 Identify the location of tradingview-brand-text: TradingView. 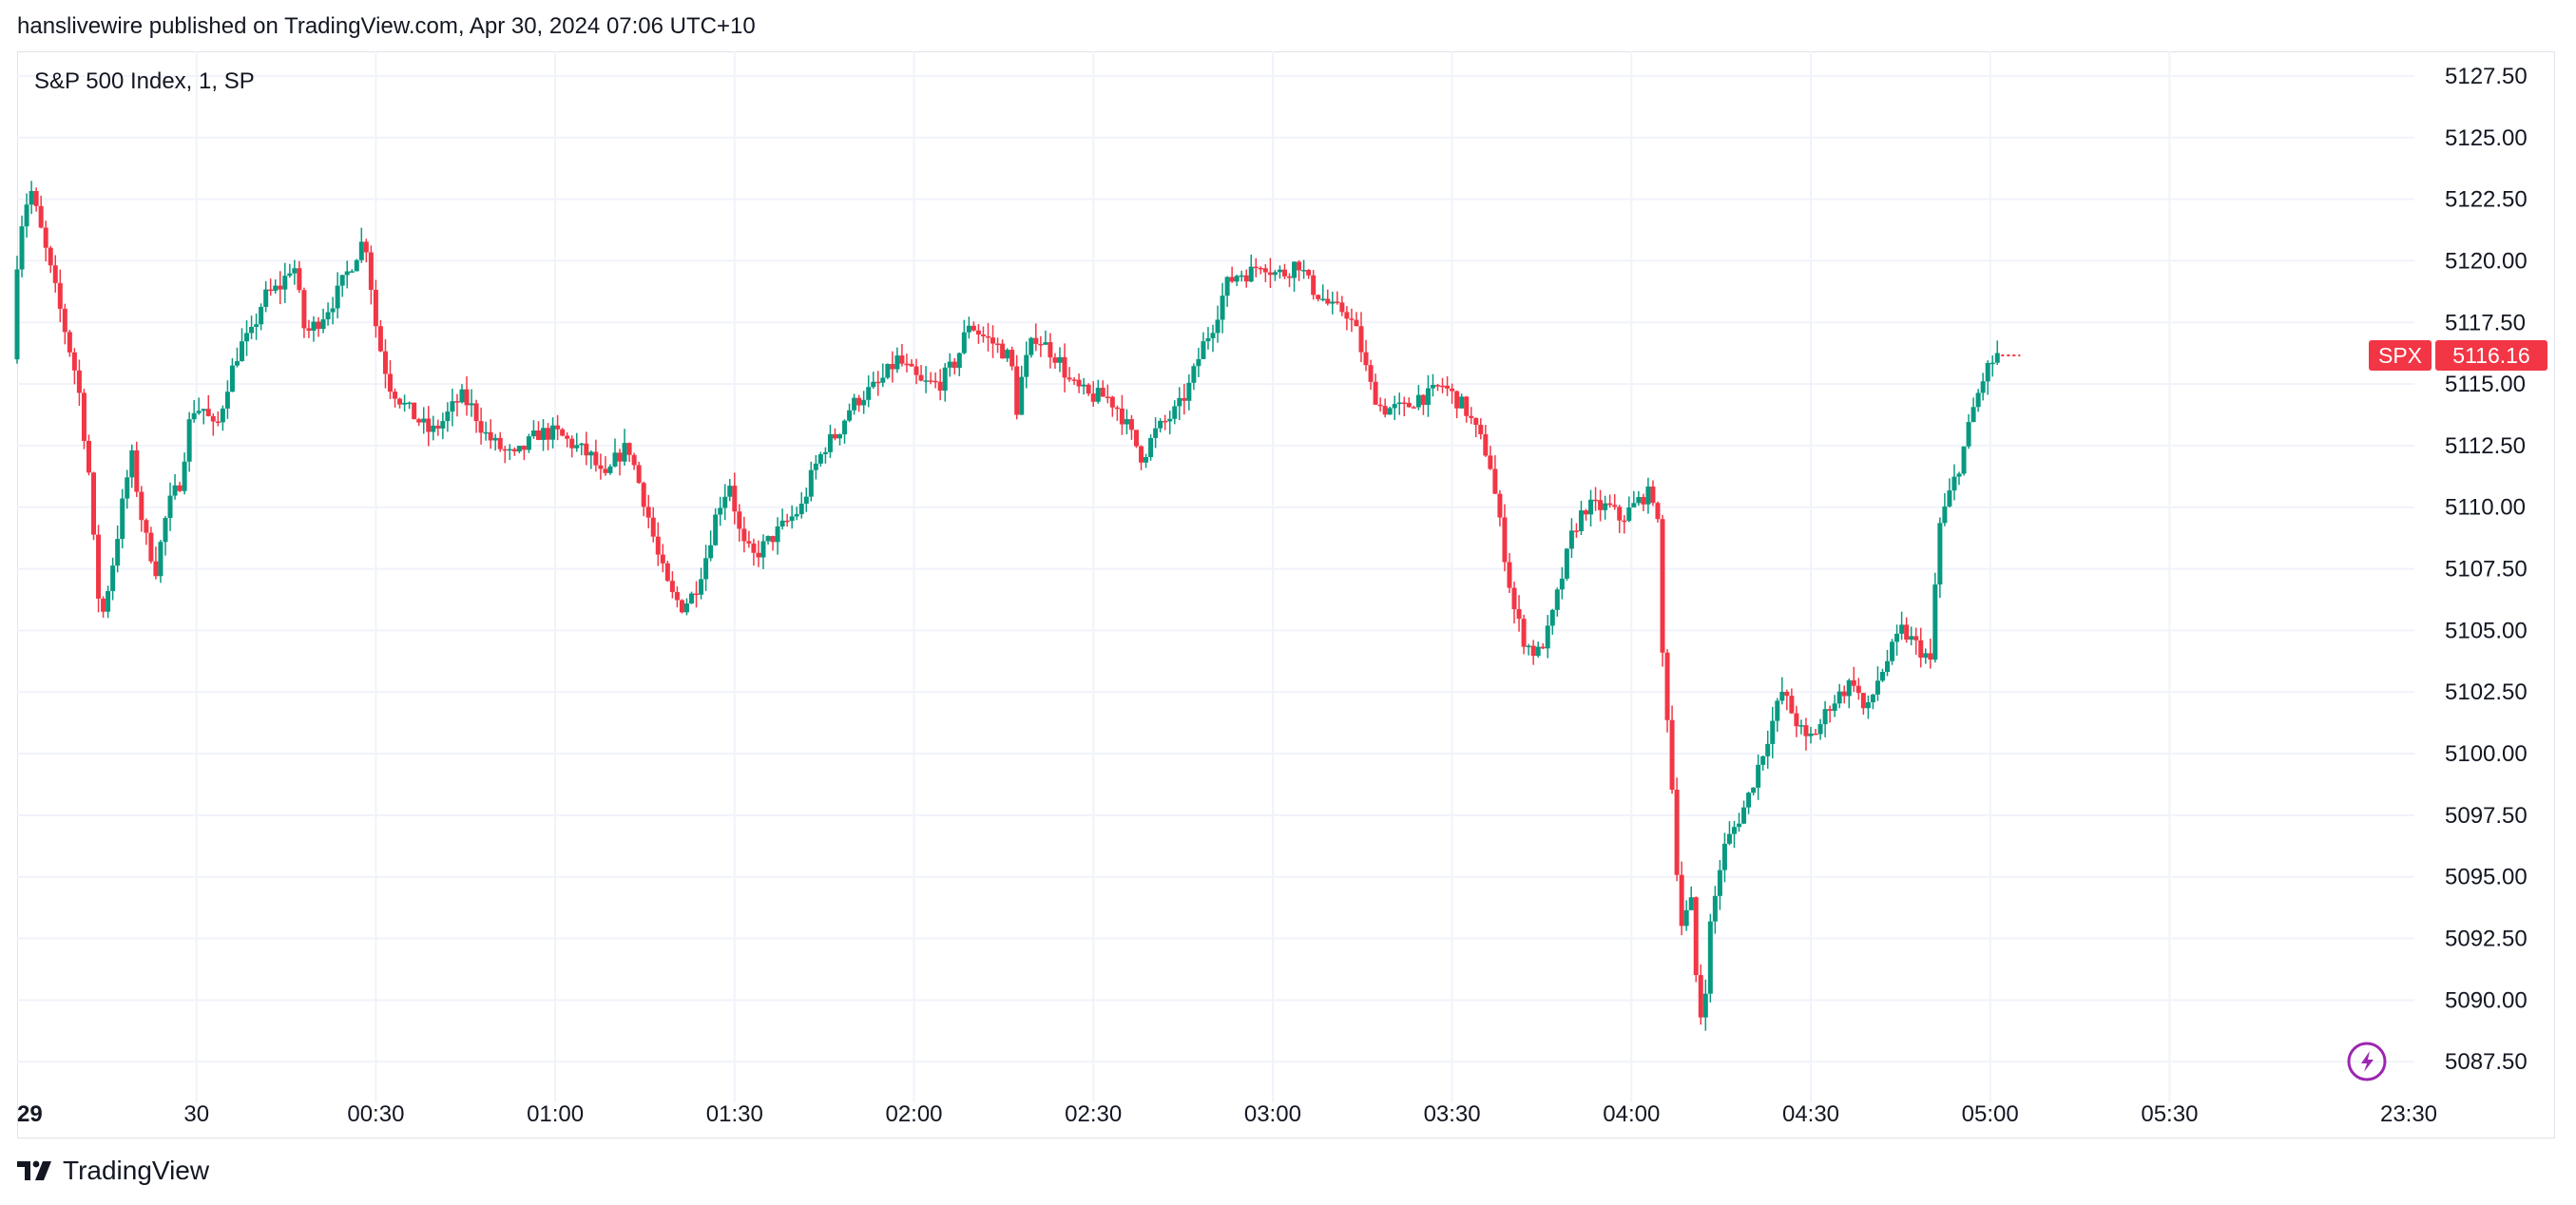
(136, 1170).